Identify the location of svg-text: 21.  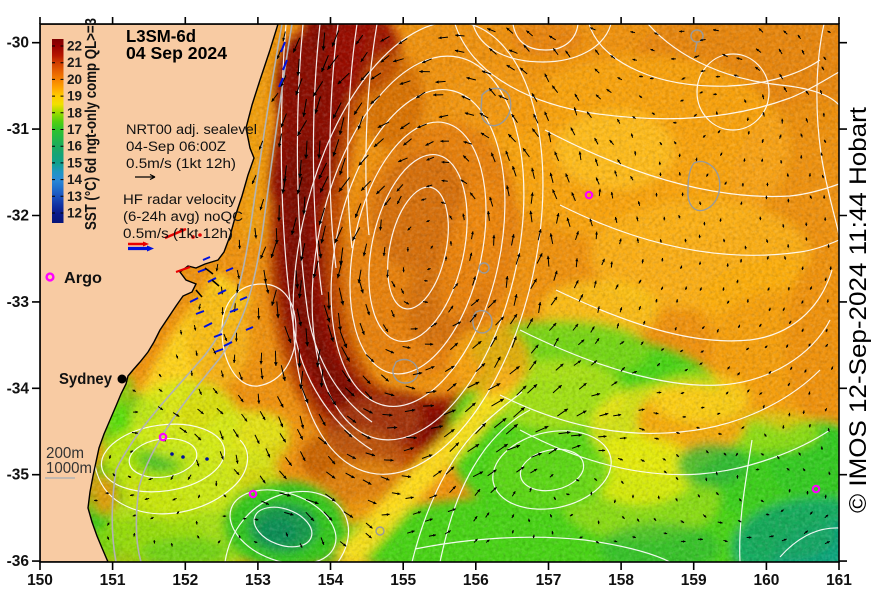
(75, 62).